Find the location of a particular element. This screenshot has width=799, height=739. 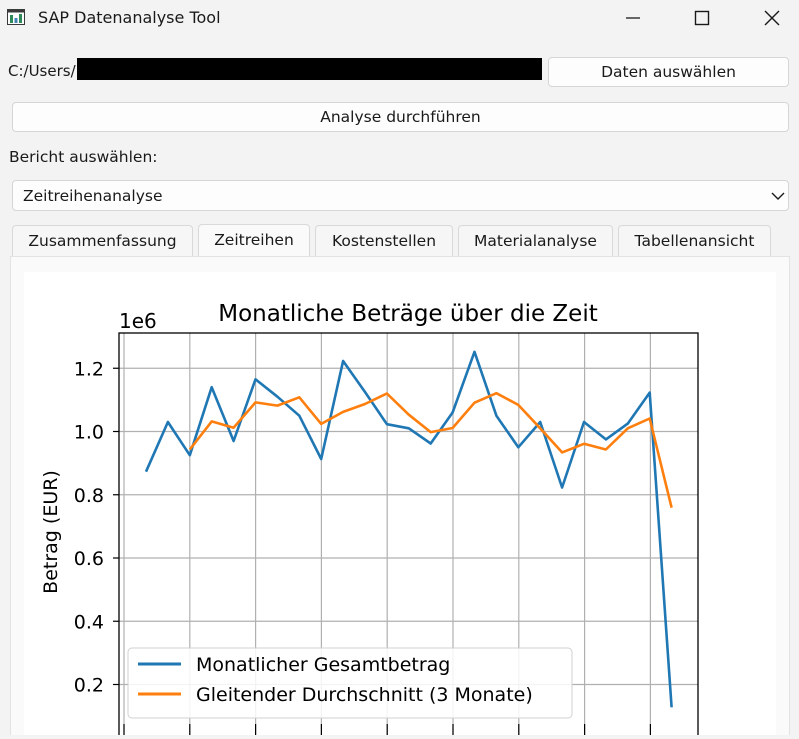

title-bar: SAP Datenanalyse Tool is located at coordinates (399, 18).